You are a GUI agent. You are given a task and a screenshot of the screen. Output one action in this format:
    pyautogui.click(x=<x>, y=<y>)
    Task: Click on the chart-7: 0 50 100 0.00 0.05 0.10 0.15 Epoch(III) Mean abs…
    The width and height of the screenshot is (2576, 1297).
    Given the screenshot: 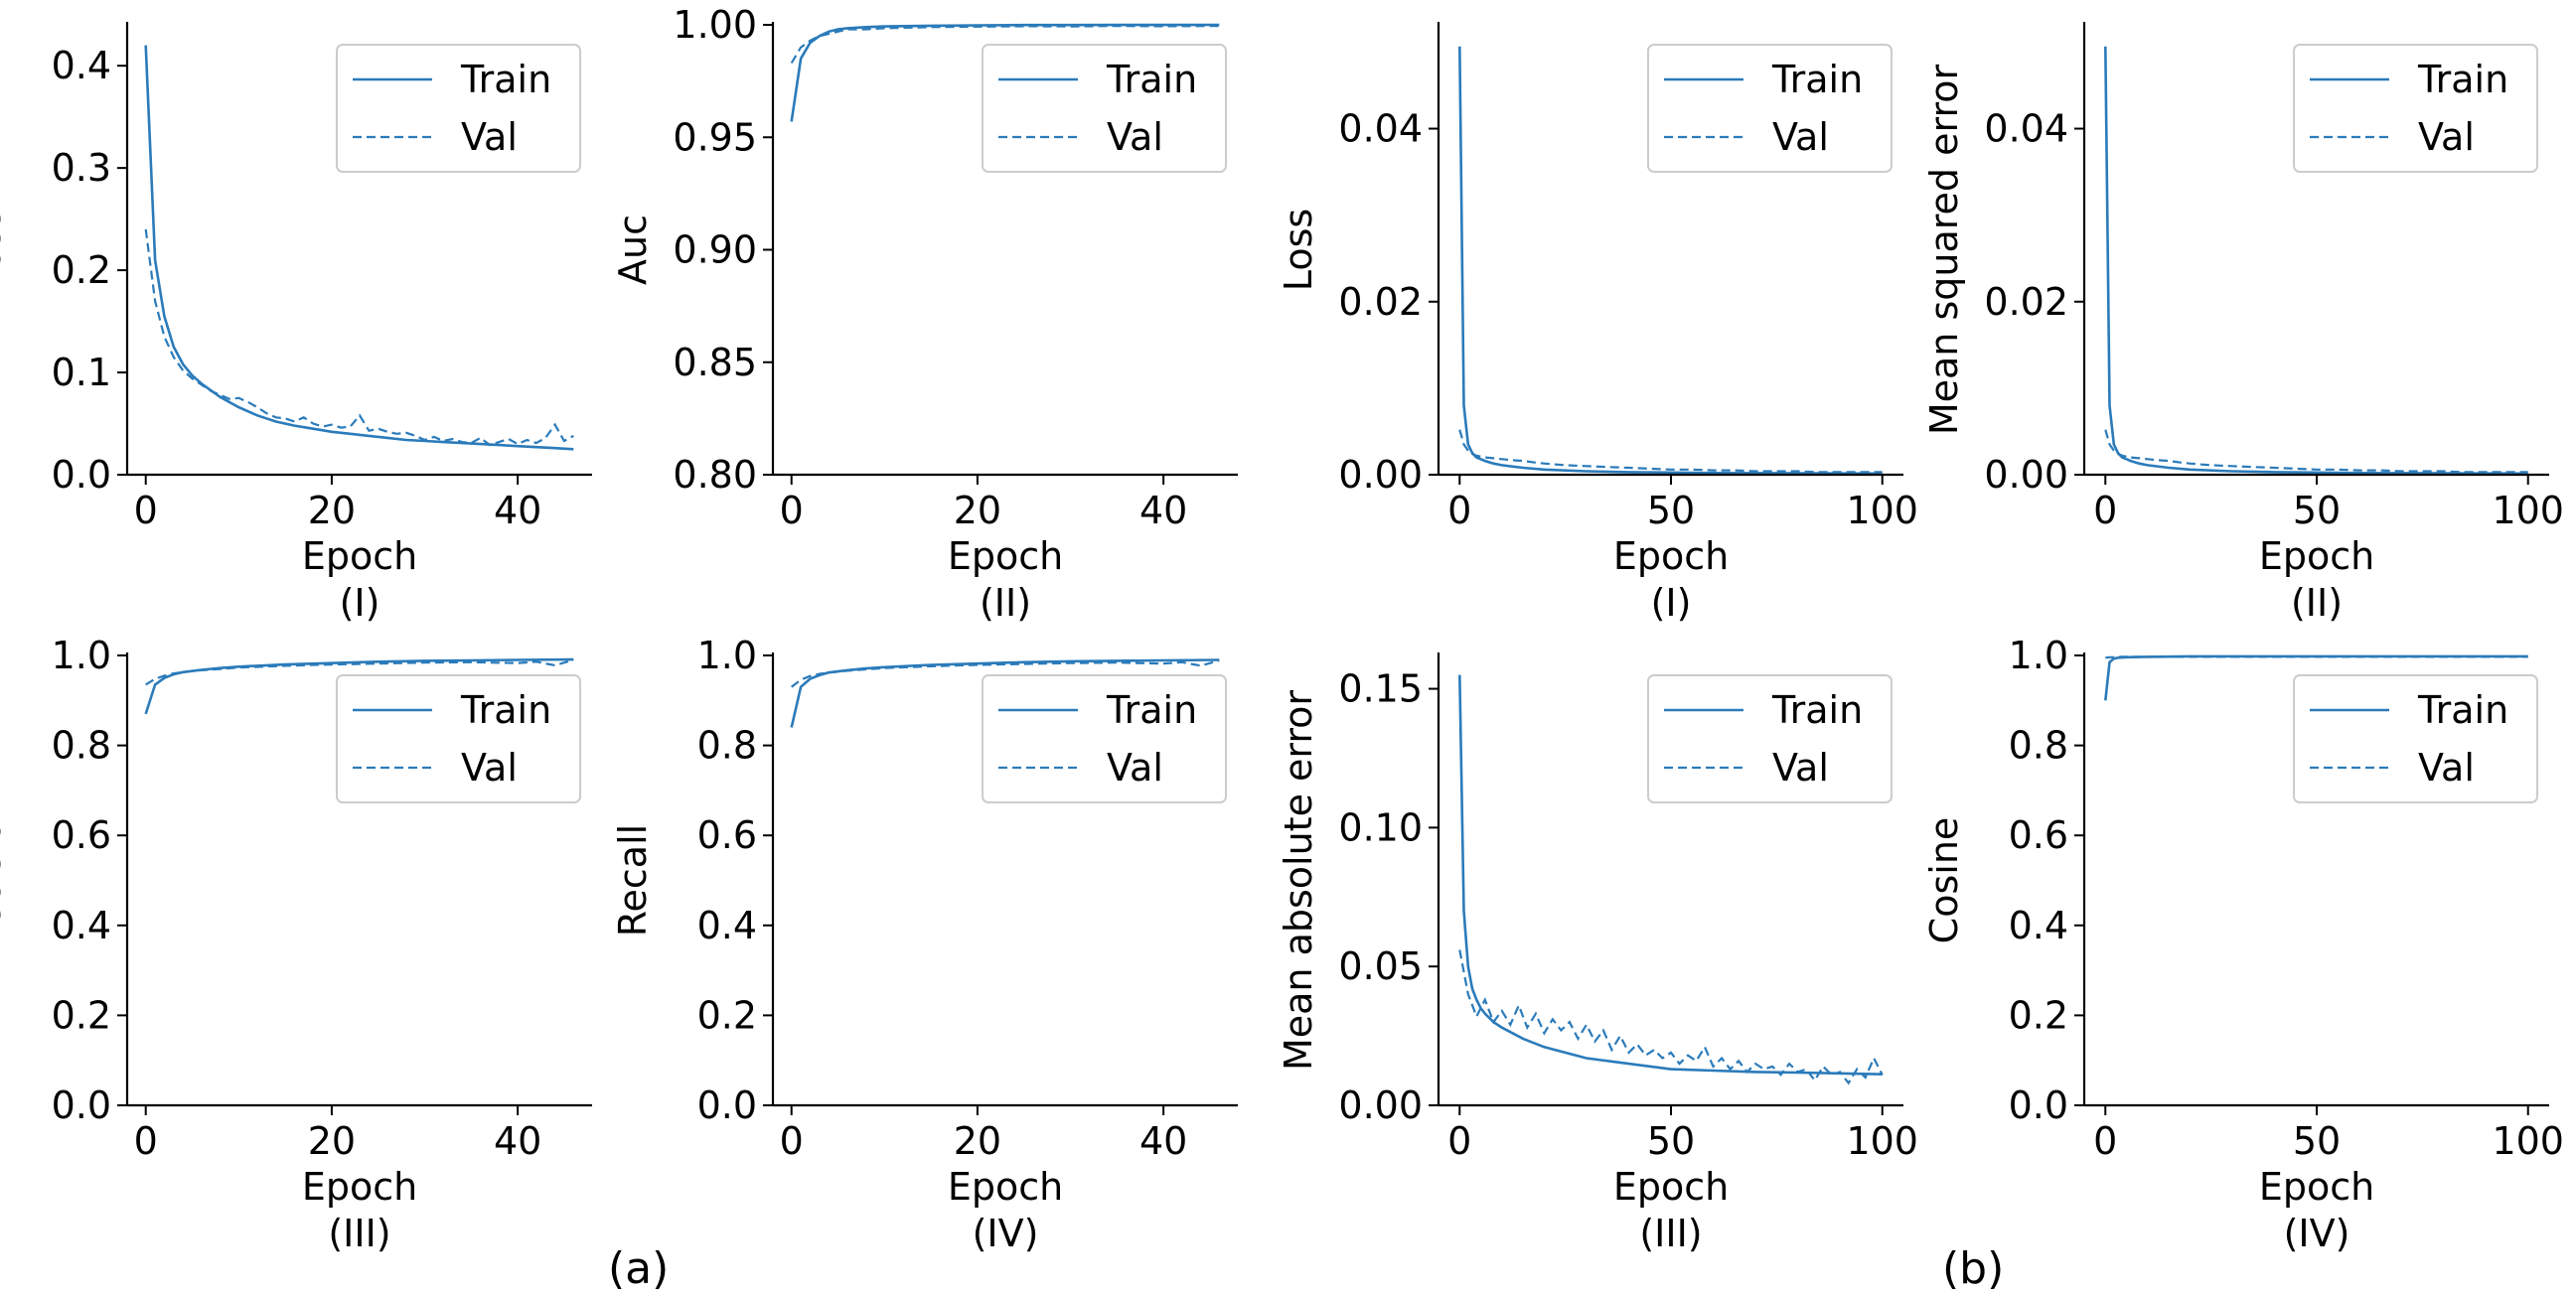 What is the action you would take?
    pyautogui.click(x=1597, y=953)
    